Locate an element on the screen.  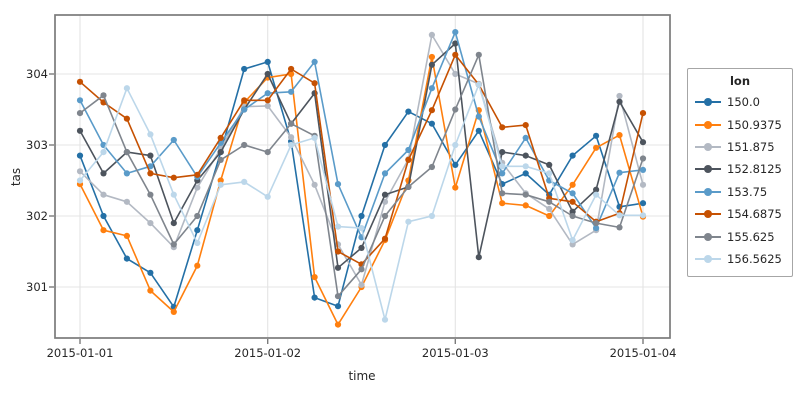
legend-item-label: 150.9375 is located at coordinates (754, 124).